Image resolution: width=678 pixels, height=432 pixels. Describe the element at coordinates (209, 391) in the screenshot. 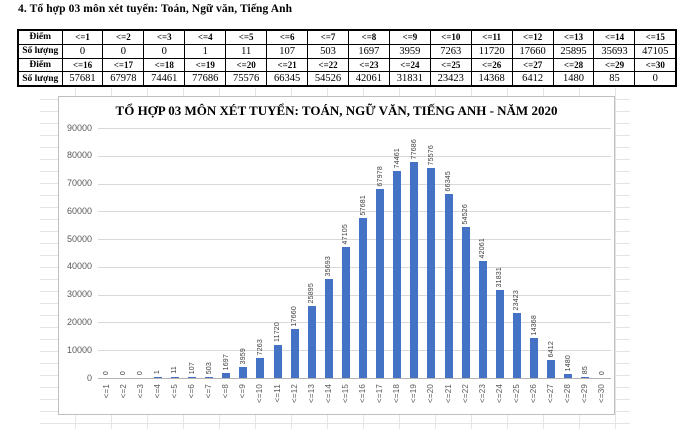

I see `x-axis-label: <=7` at that location.